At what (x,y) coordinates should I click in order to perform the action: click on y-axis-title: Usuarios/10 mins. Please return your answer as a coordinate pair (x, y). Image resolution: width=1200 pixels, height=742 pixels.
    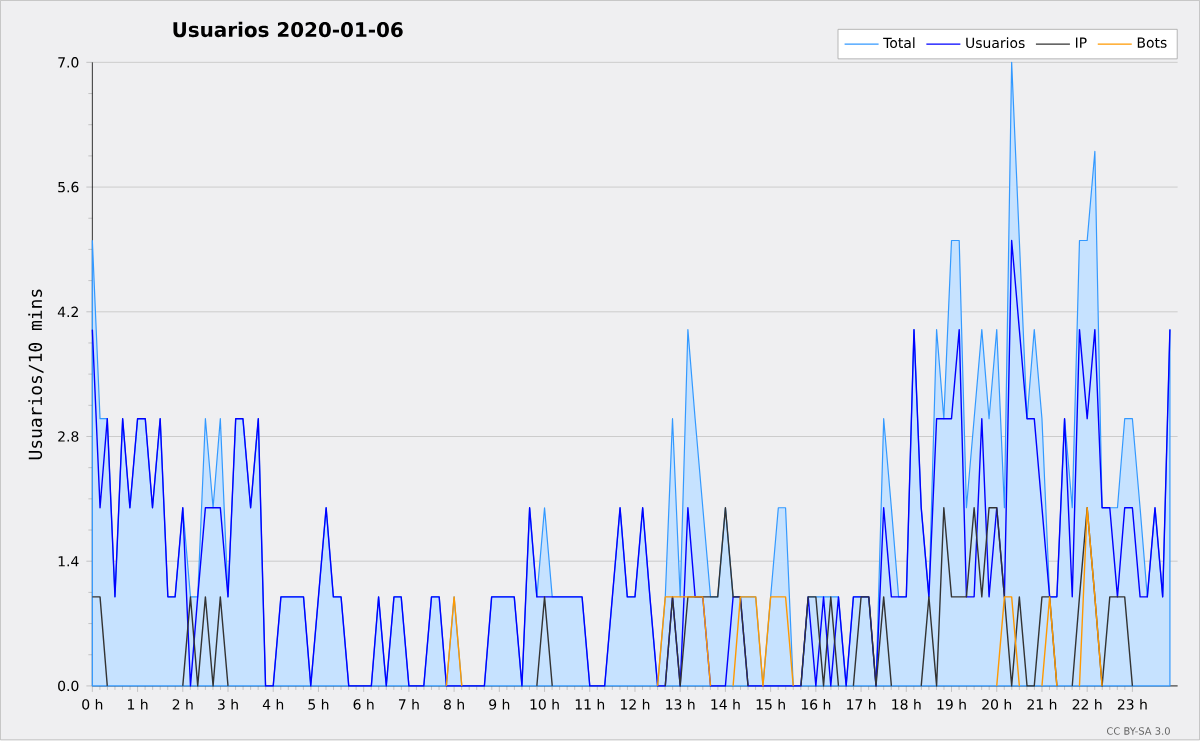
    Looking at the image, I should click on (36, 374).